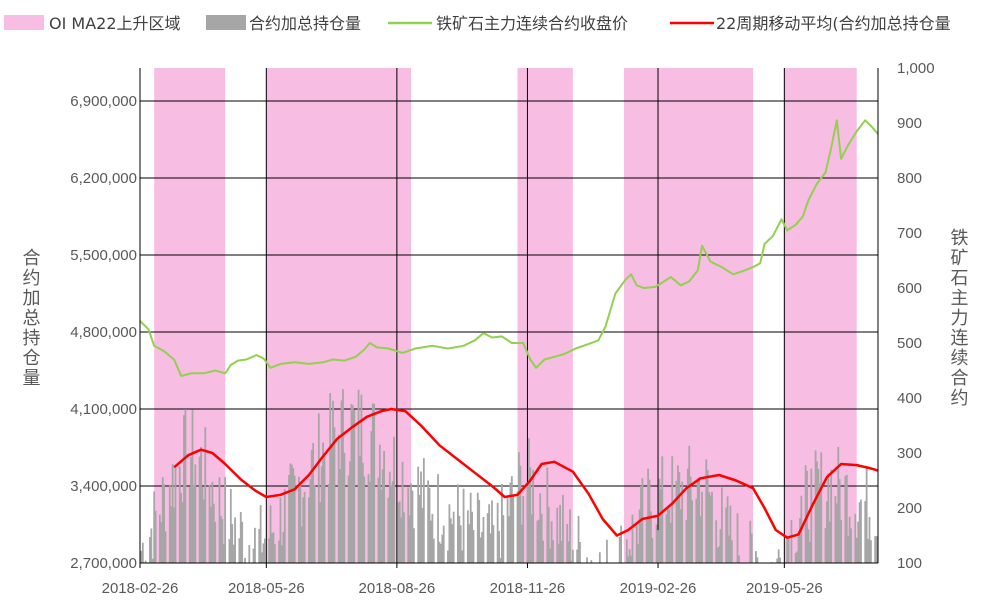  Describe the element at coordinates (909, 398) in the screenshot. I see `y-right-tick-label: 400` at that location.